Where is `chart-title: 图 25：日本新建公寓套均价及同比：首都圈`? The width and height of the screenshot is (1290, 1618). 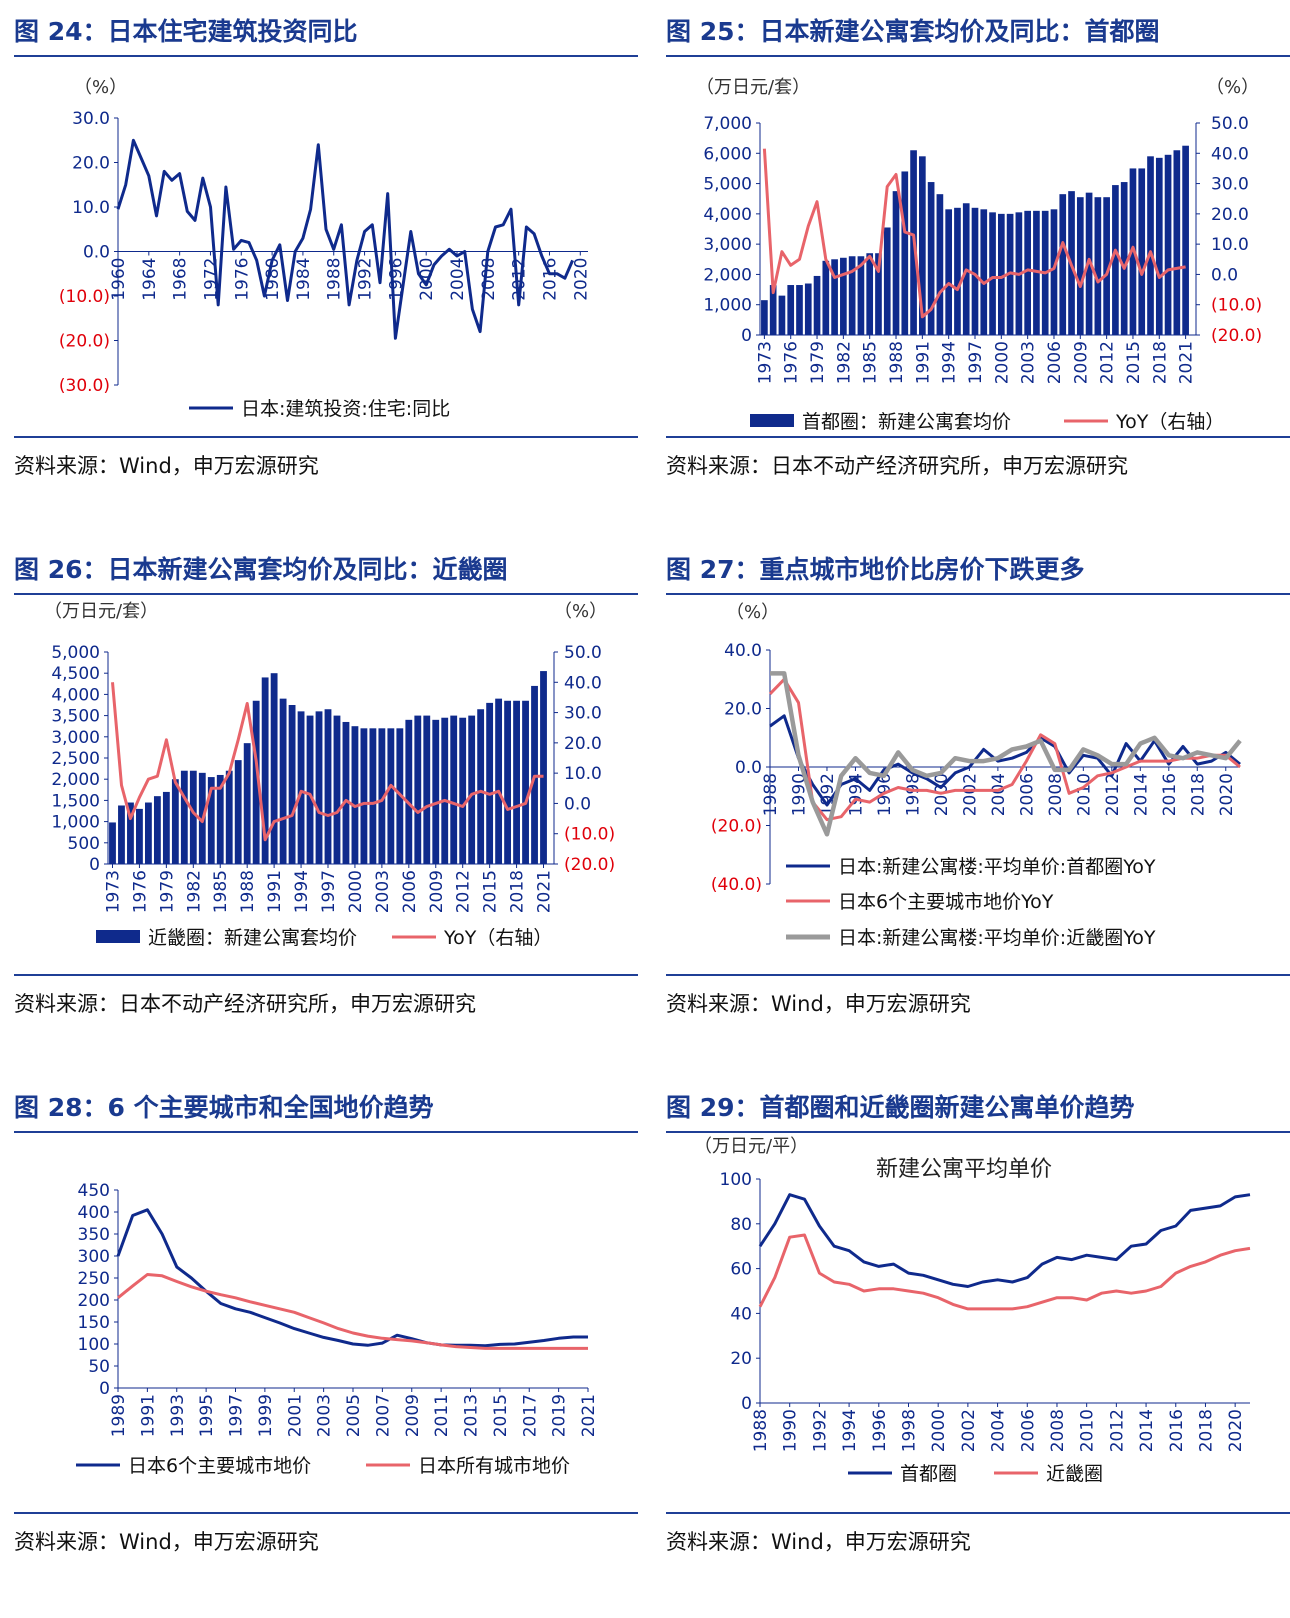
chart-title: 图 25：日本新建公寓套均价及同比：首都圈 is located at coordinates (913, 31).